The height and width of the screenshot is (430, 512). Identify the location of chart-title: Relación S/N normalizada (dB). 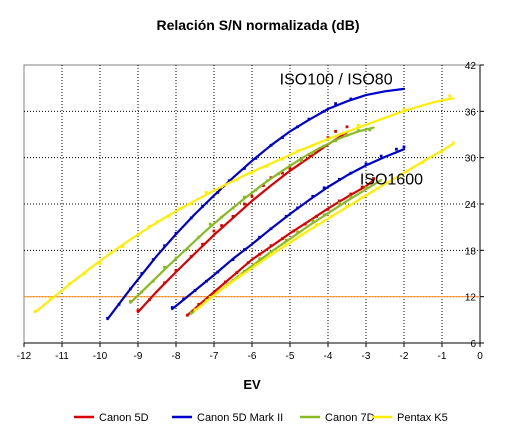
(257, 25).